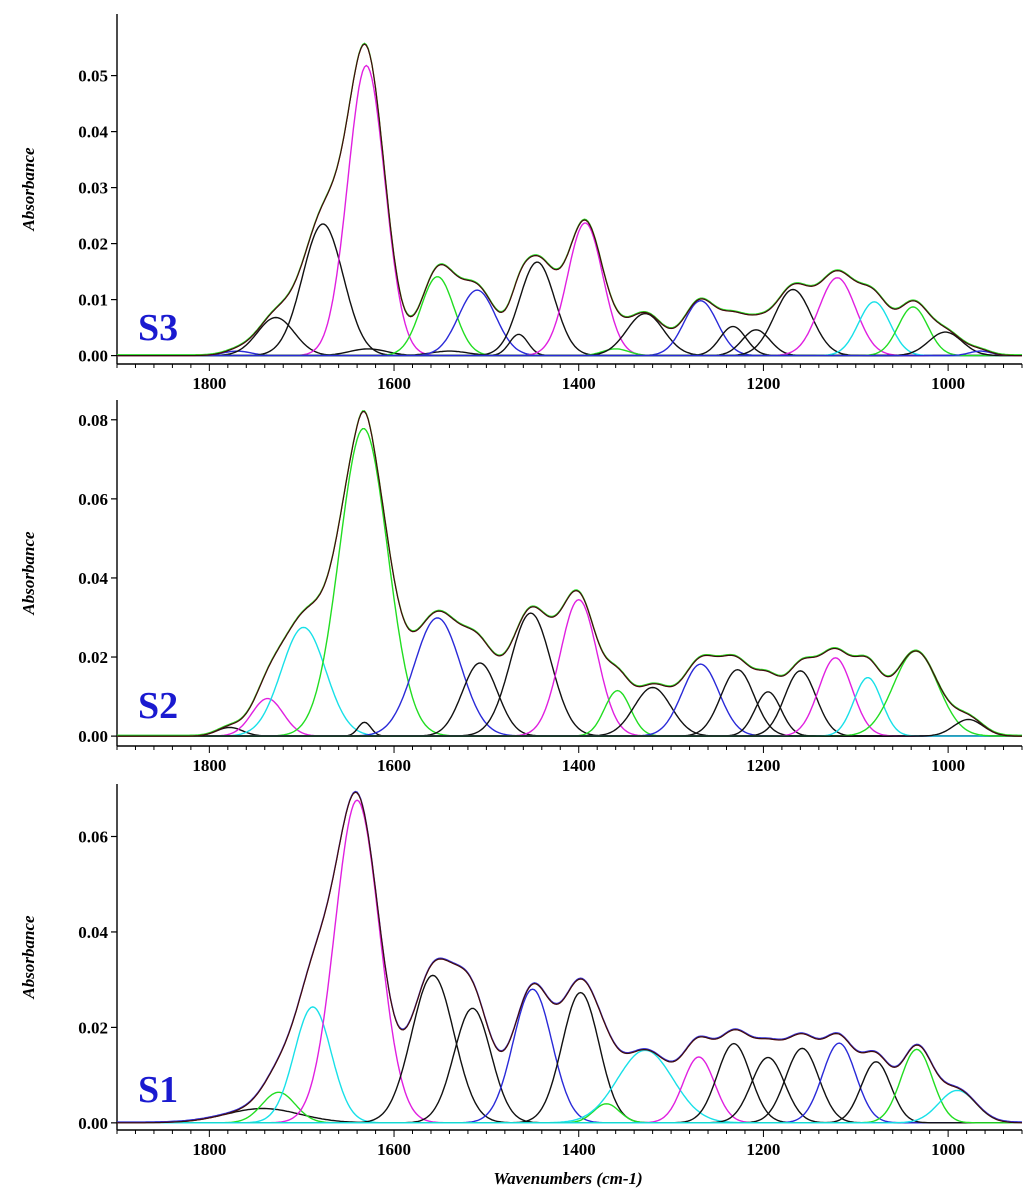 The image size is (1024, 1195). Describe the element at coordinates (93, 76) in the screenshot. I see `y-tick-label: 0.05` at that location.